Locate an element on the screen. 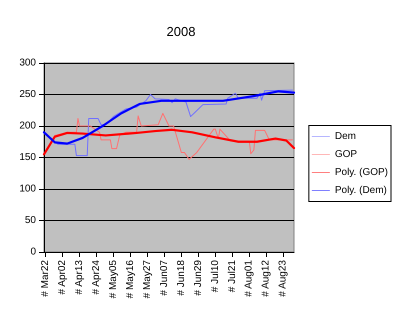 The height and width of the screenshot is (327, 400). y-tick-label: 250 is located at coordinates (27, 94).